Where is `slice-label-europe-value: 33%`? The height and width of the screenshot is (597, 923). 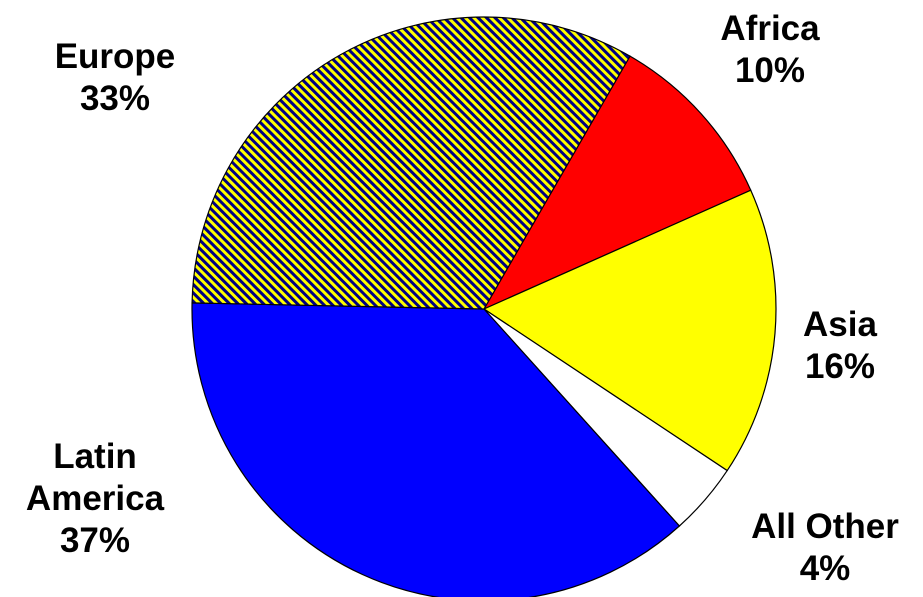 slice-label-europe-value: 33% is located at coordinates (115, 98).